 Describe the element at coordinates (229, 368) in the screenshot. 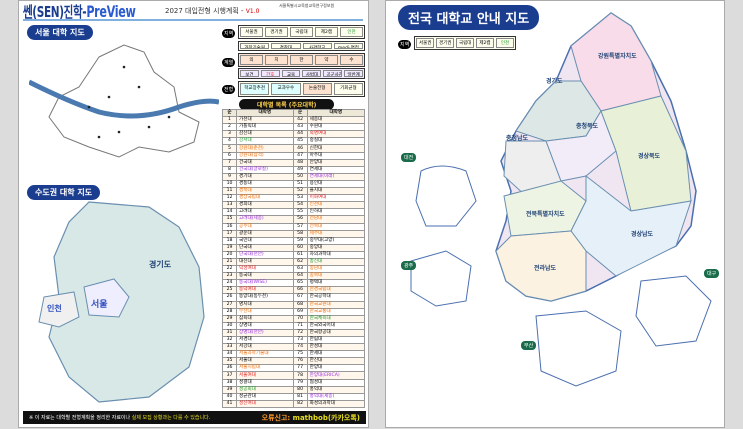

I see `row-number: 36` at that location.